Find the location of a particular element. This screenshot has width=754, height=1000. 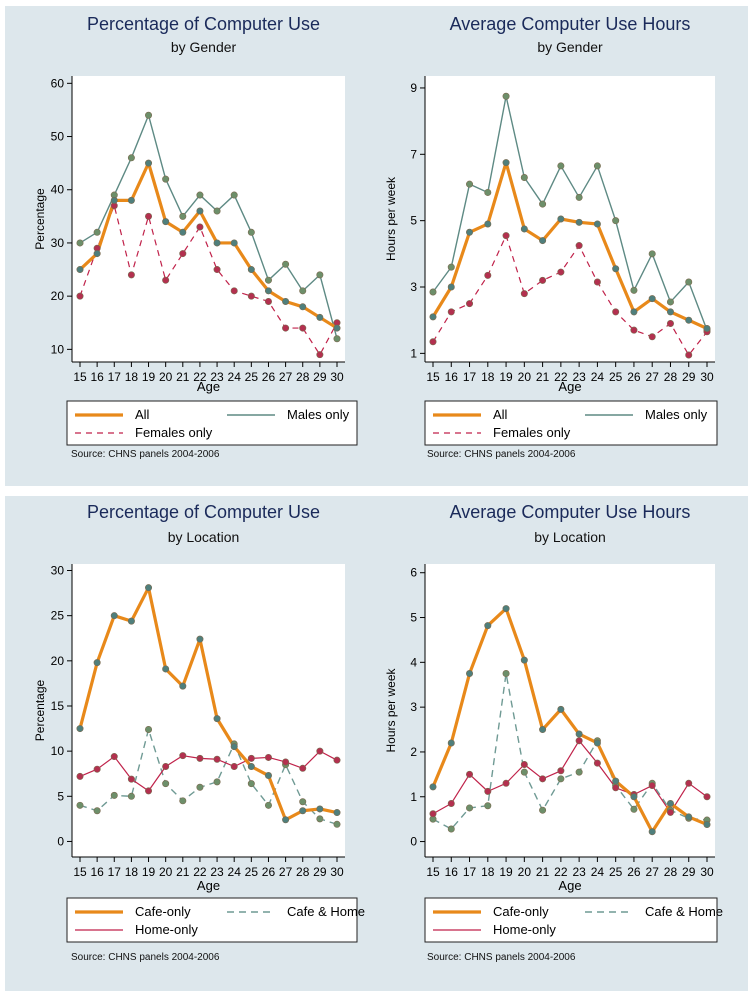

y-tick-label: 4 is located at coordinates (413, 662).